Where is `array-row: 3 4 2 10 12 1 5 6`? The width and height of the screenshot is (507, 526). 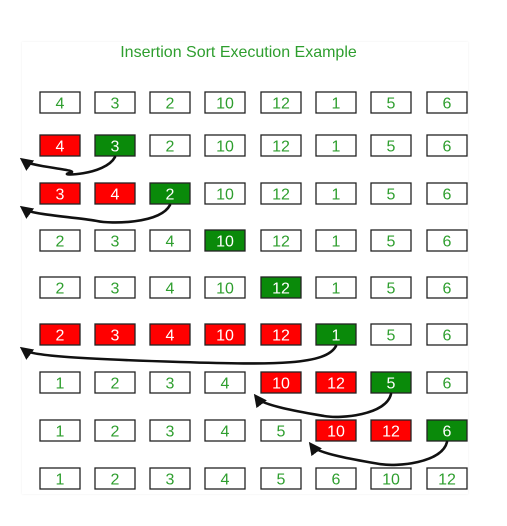 array-row: 3 4 2 10 12 1 5 6 is located at coordinates (253, 193).